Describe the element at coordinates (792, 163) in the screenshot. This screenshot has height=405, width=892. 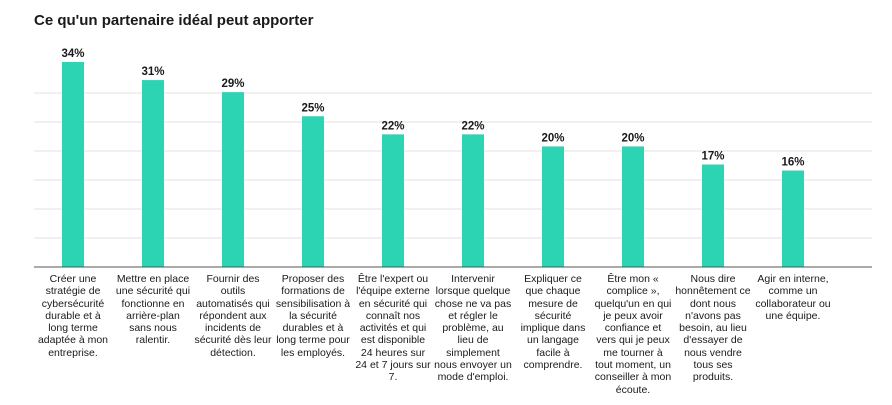
I see `data-label: 16%` at that location.